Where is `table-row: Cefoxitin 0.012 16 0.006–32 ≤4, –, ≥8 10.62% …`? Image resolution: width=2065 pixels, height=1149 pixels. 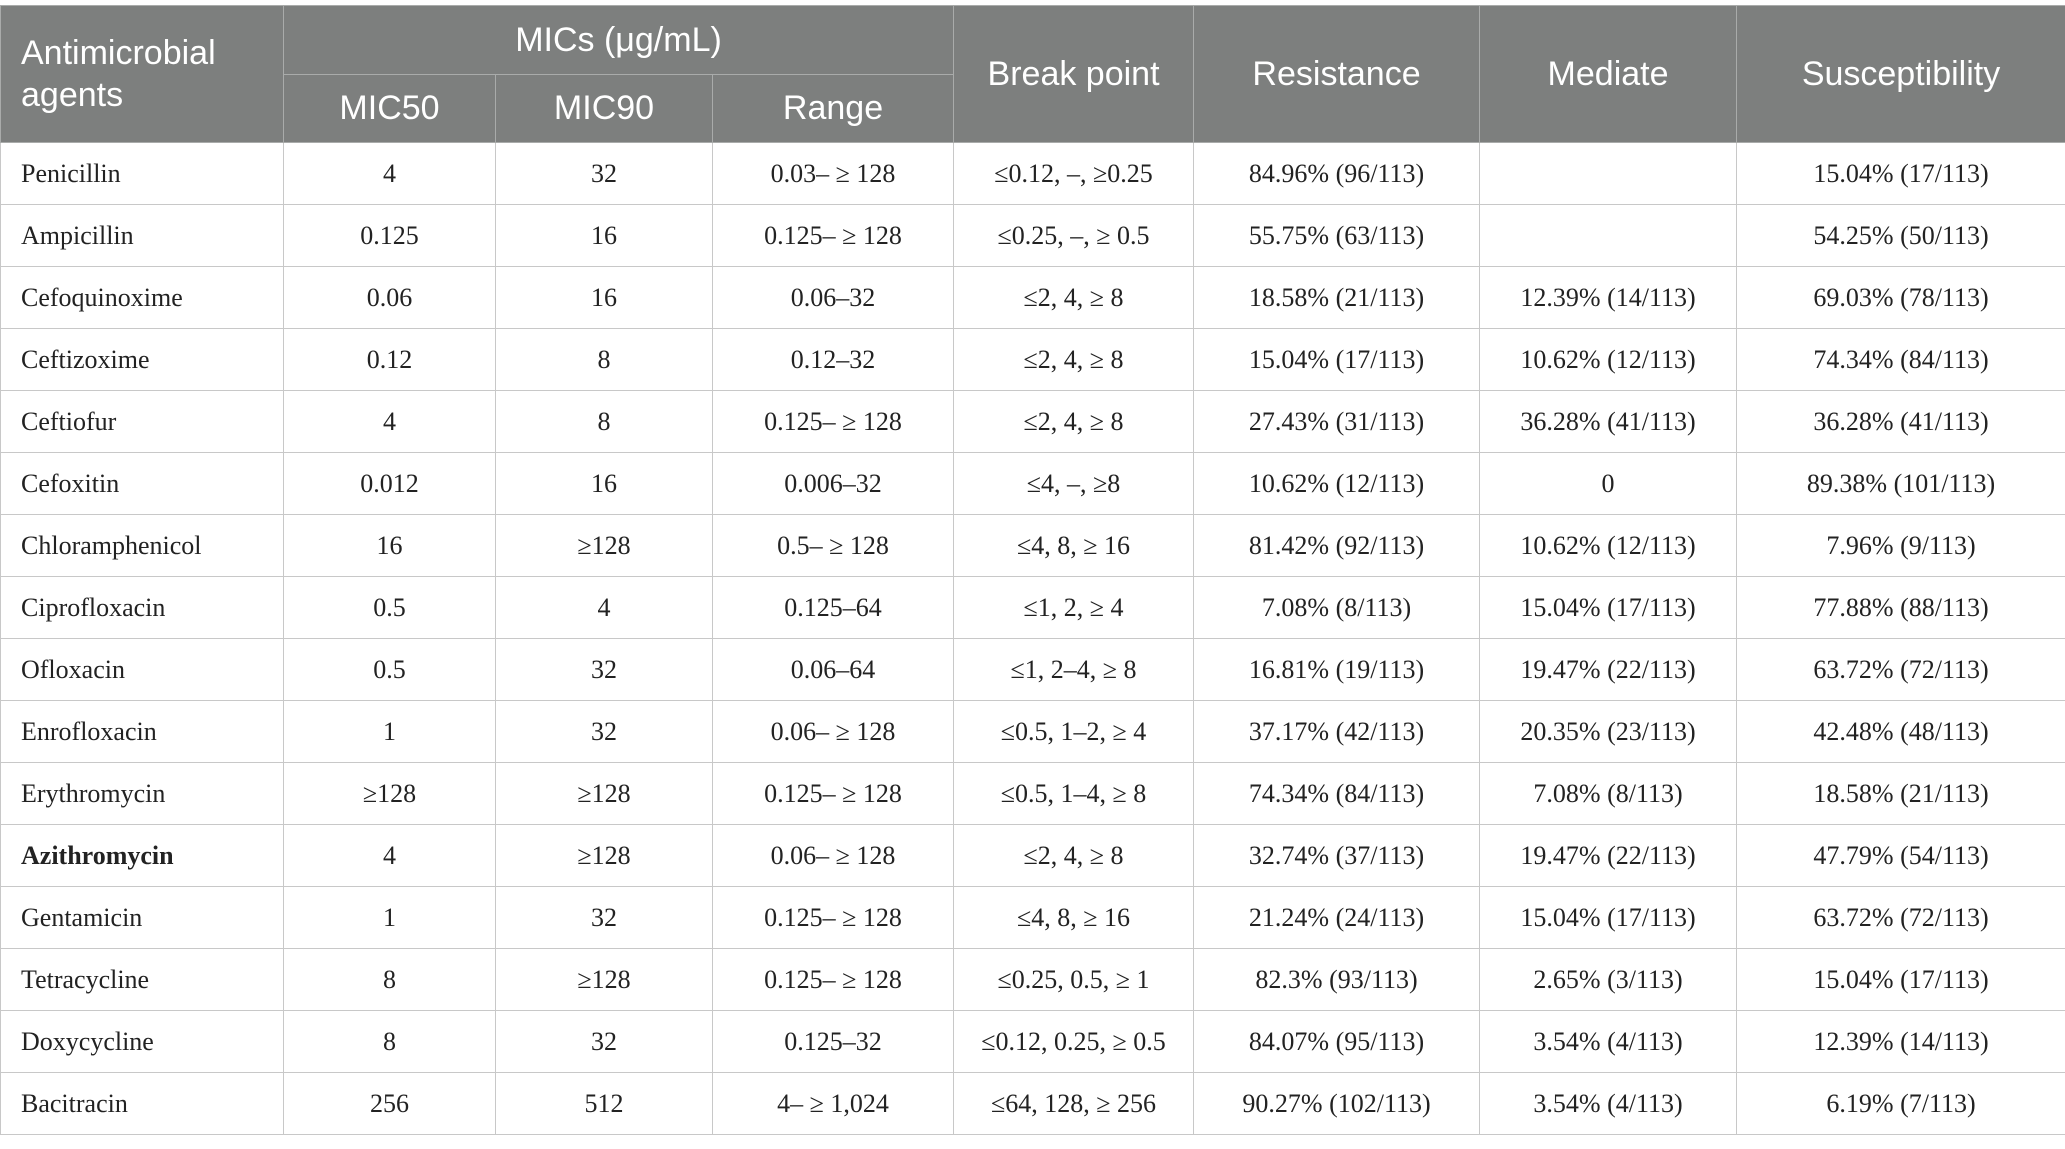
table-row: Cefoxitin 0.012 16 0.006–32 ≤4, –, ≥8 10.62% … is located at coordinates (1032, 483).